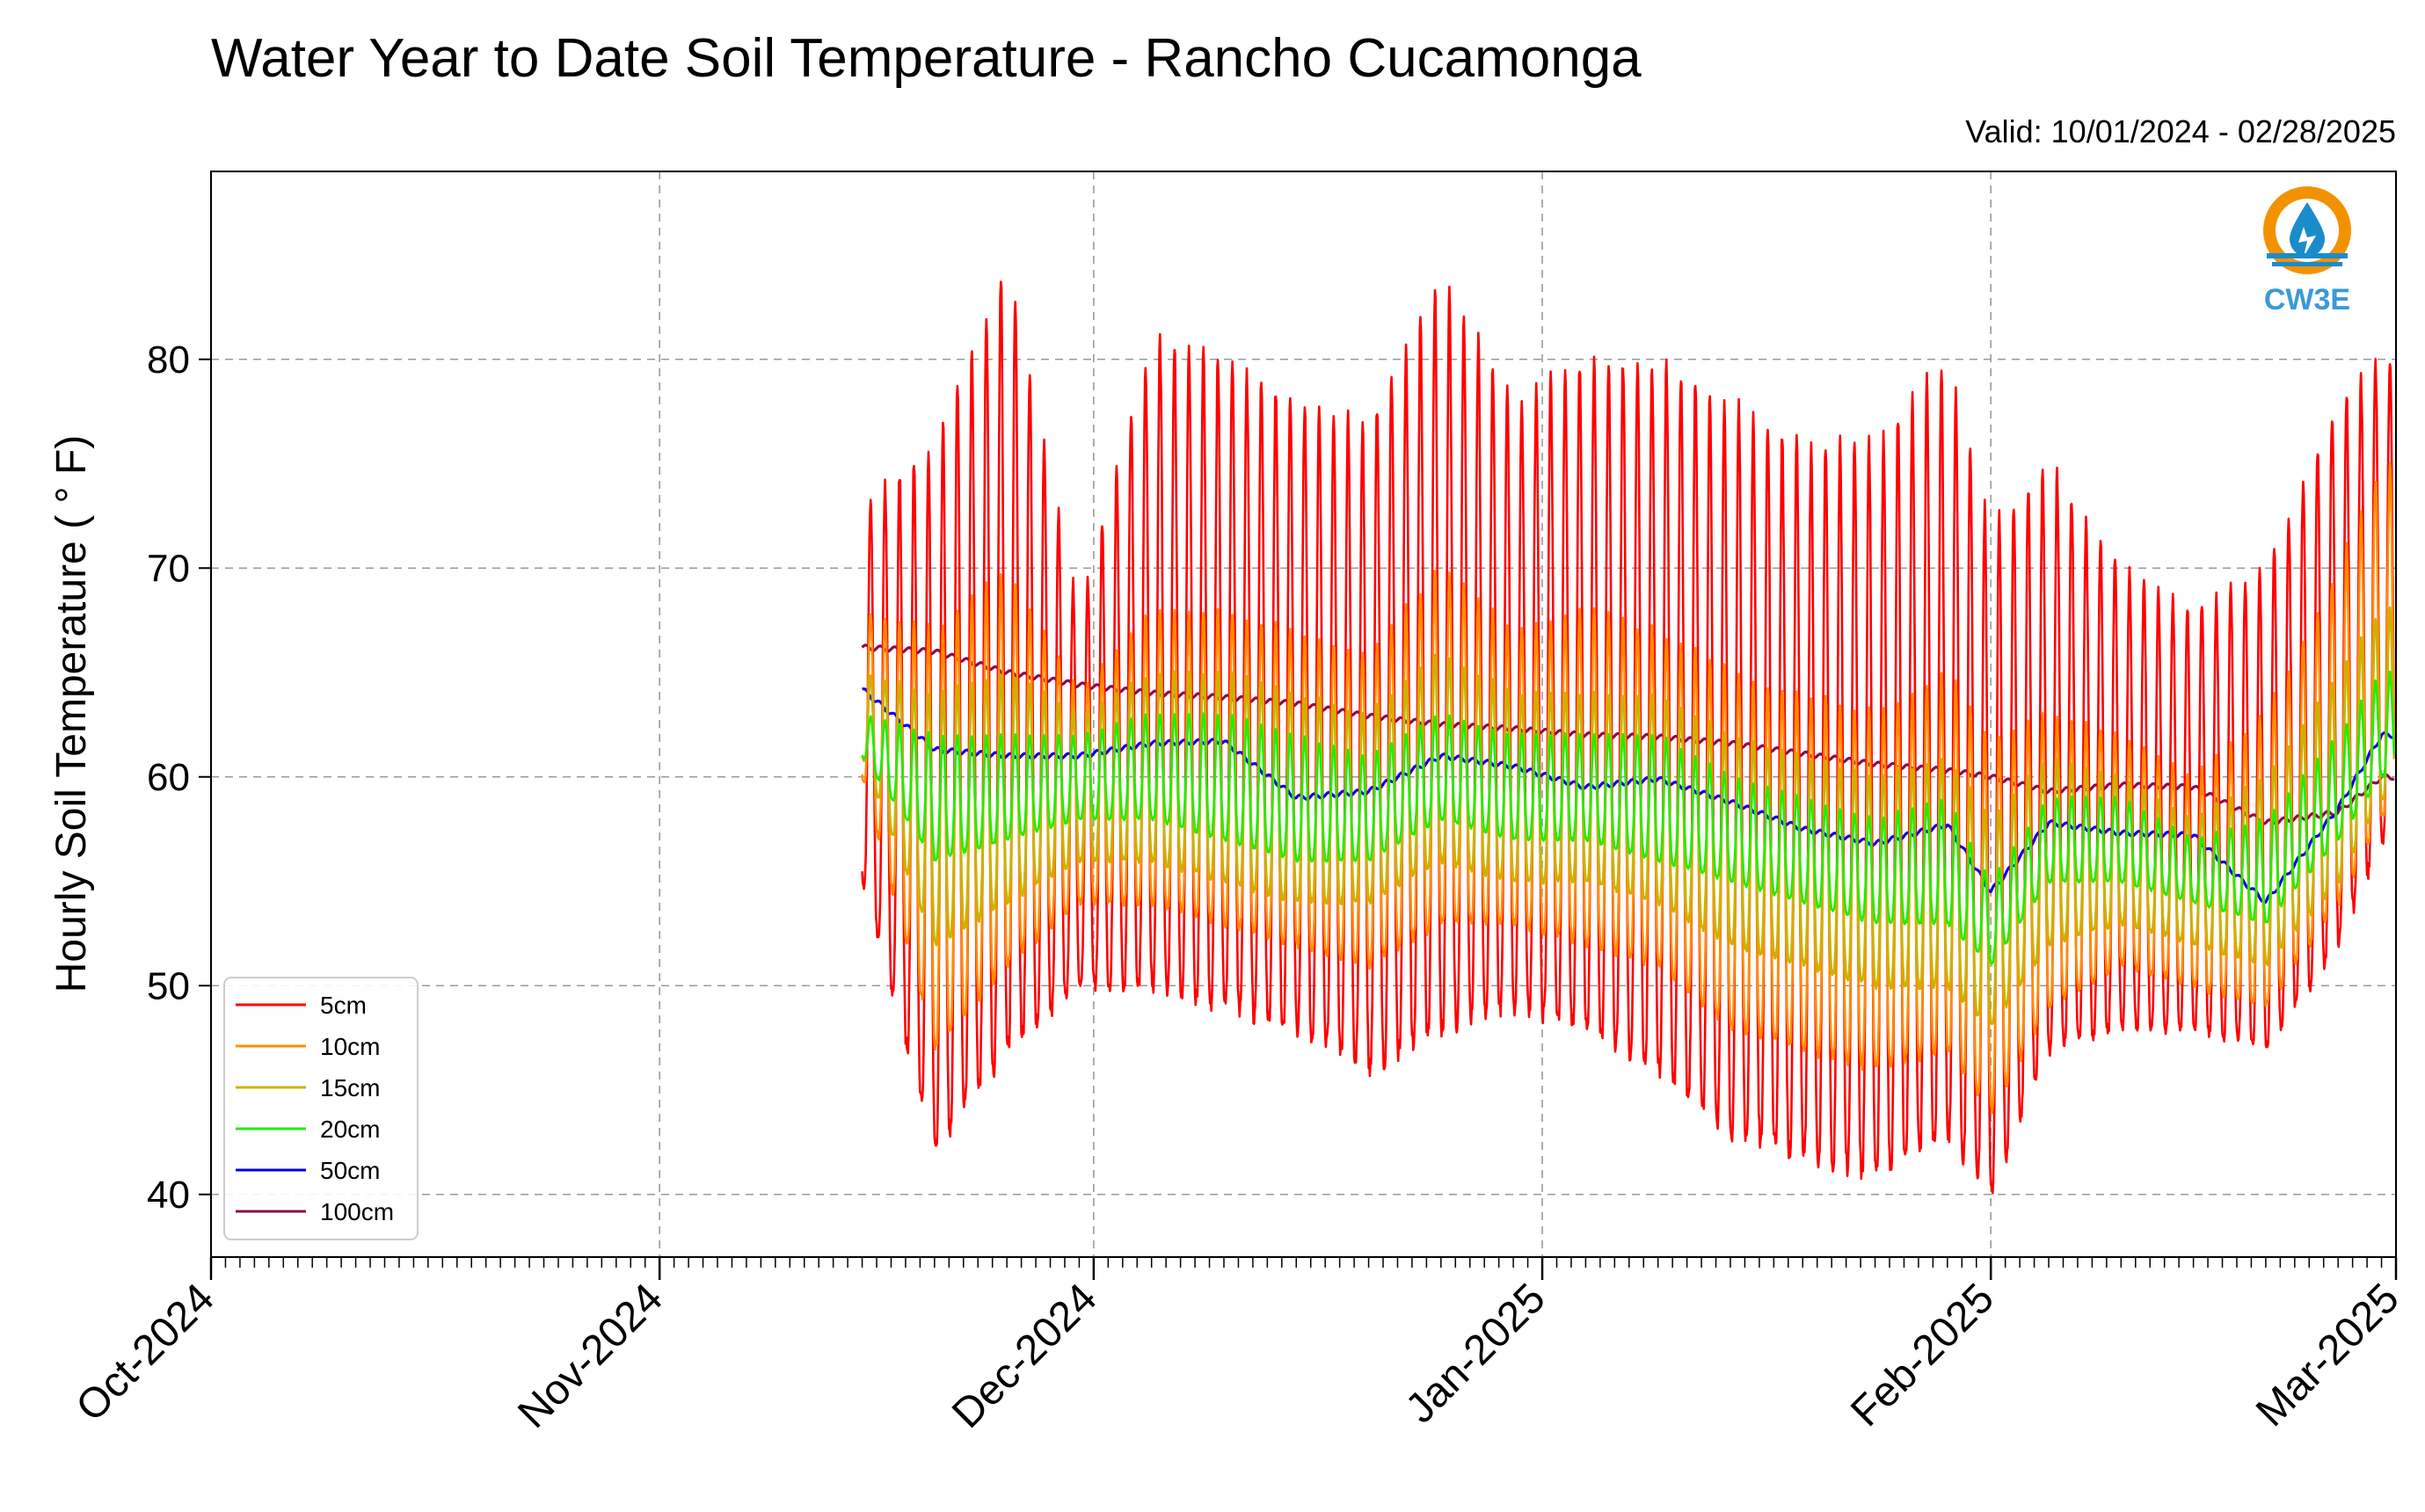 The width and height of the screenshot is (2425, 1512). I want to click on legend-item-50cm: 50cm, so click(308, 1171).